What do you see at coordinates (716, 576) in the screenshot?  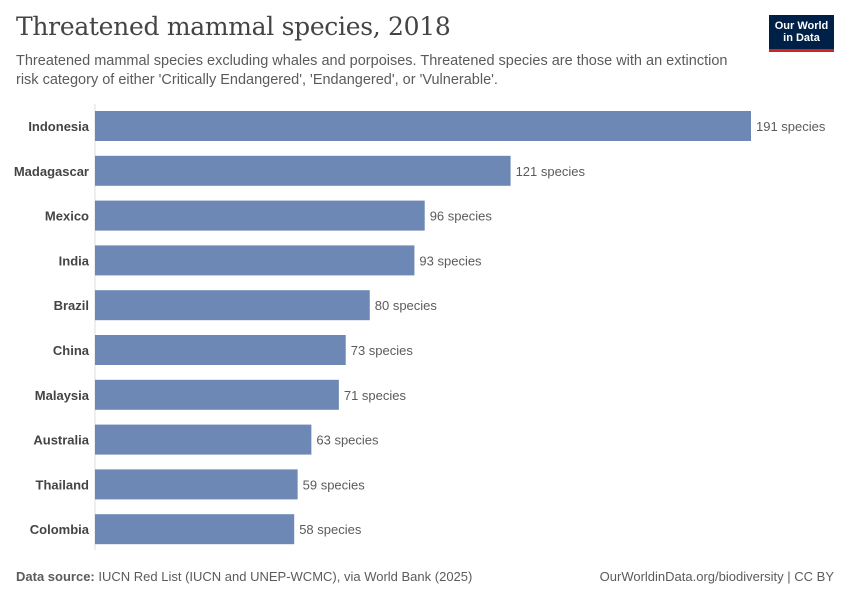 I see `footer-link: OurWorldinData.org/biodiversity | CC BY` at bounding box center [716, 576].